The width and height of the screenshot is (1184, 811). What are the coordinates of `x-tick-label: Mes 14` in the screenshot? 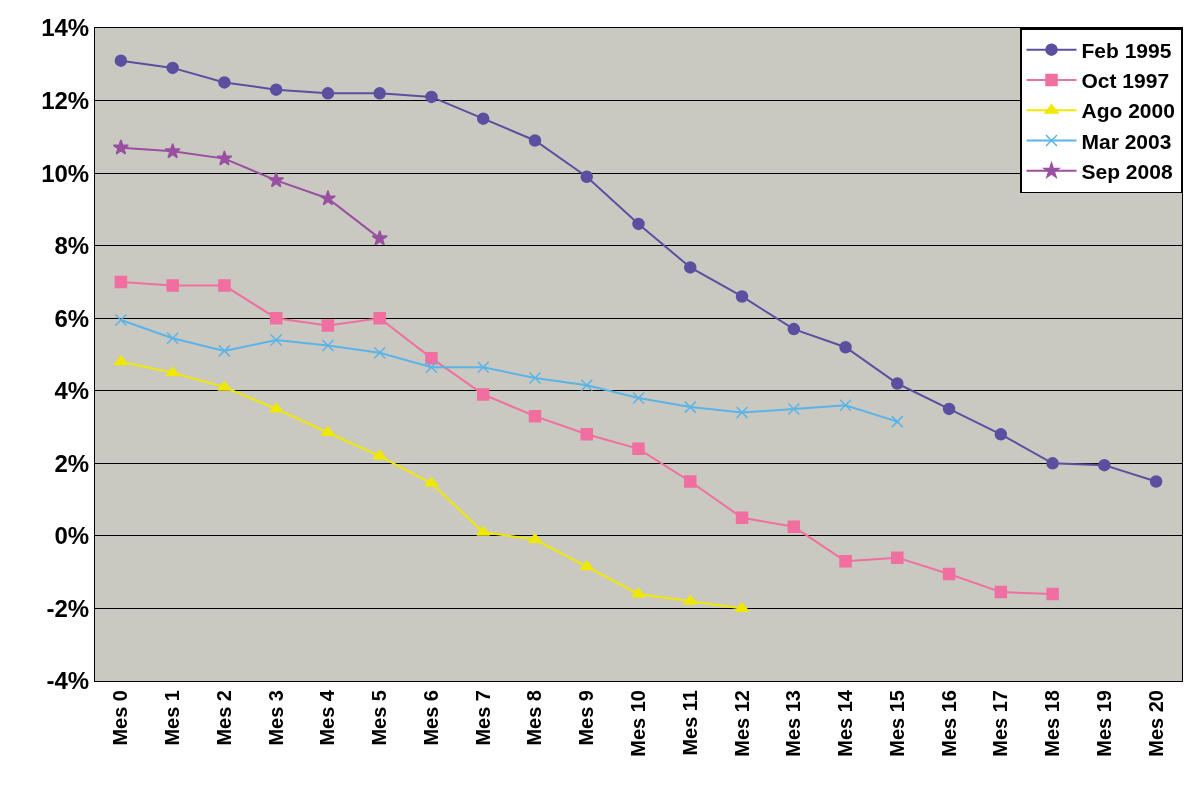 It's located at (845, 723).